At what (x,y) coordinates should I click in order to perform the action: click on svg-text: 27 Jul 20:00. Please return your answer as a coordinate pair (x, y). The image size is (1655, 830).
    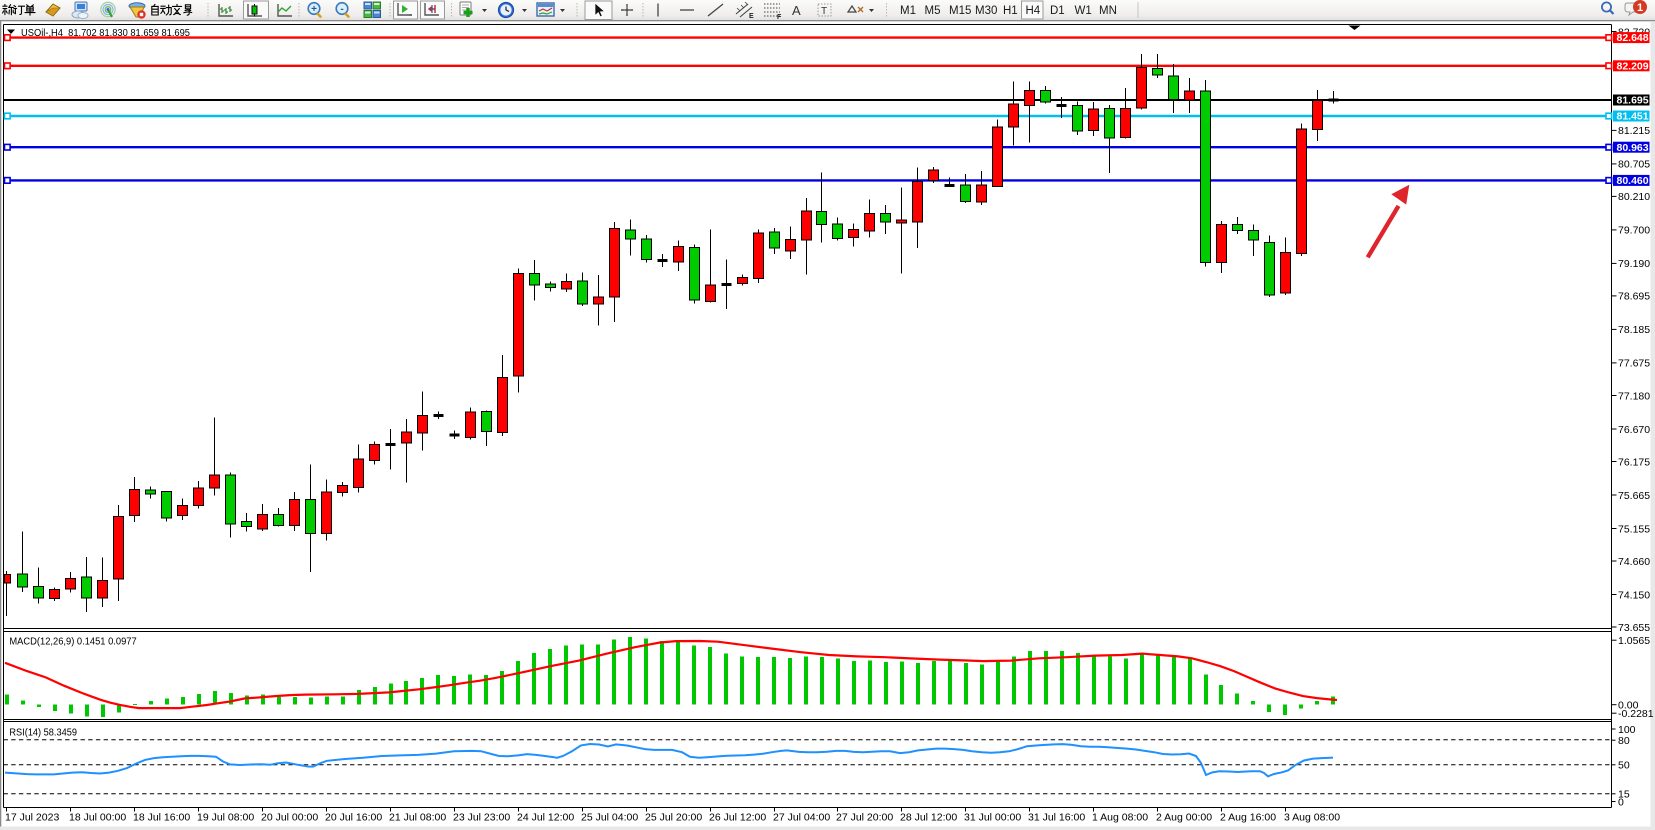
    Looking at the image, I should click on (864, 818).